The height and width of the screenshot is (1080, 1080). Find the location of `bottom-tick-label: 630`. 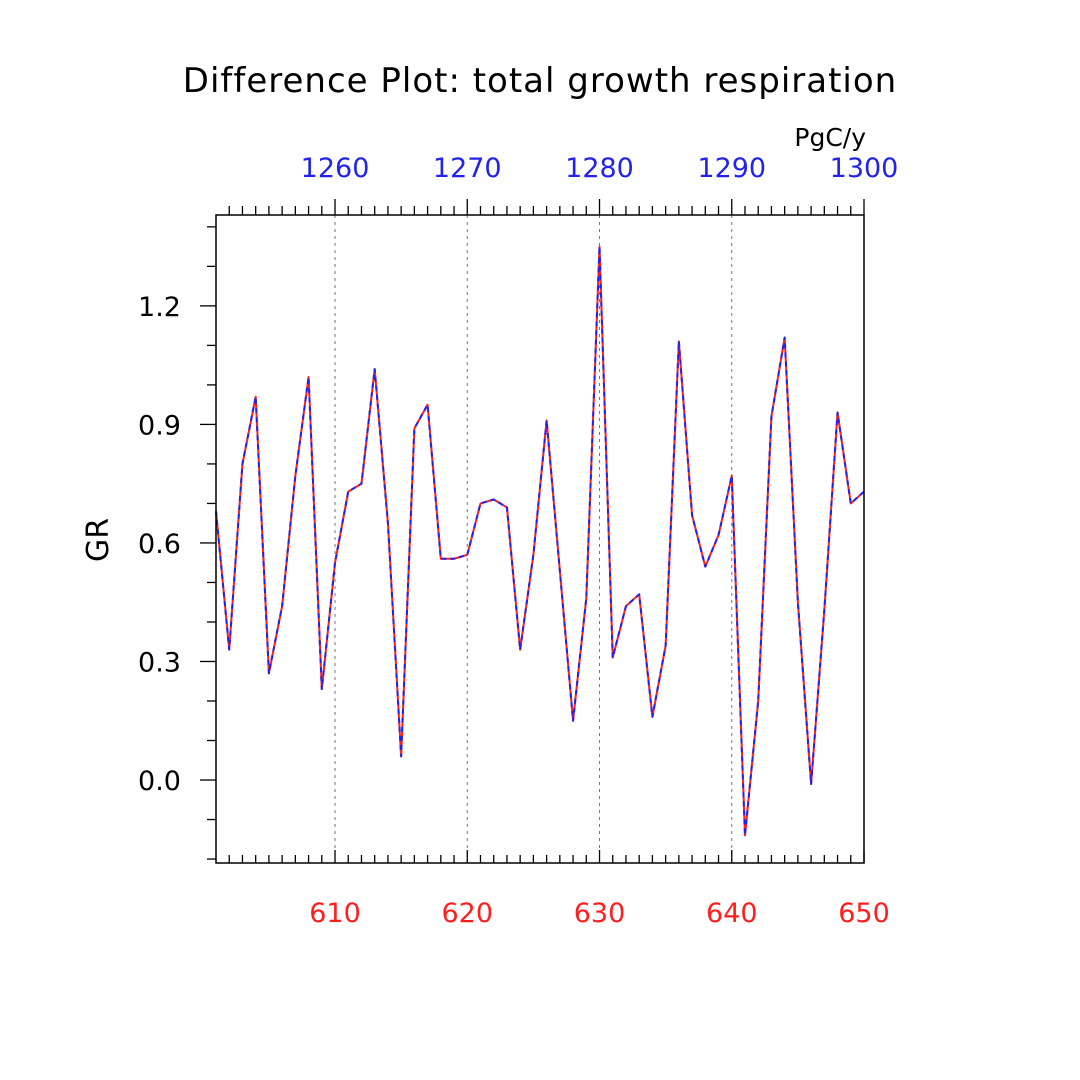

bottom-tick-label: 630 is located at coordinates (600, 913).